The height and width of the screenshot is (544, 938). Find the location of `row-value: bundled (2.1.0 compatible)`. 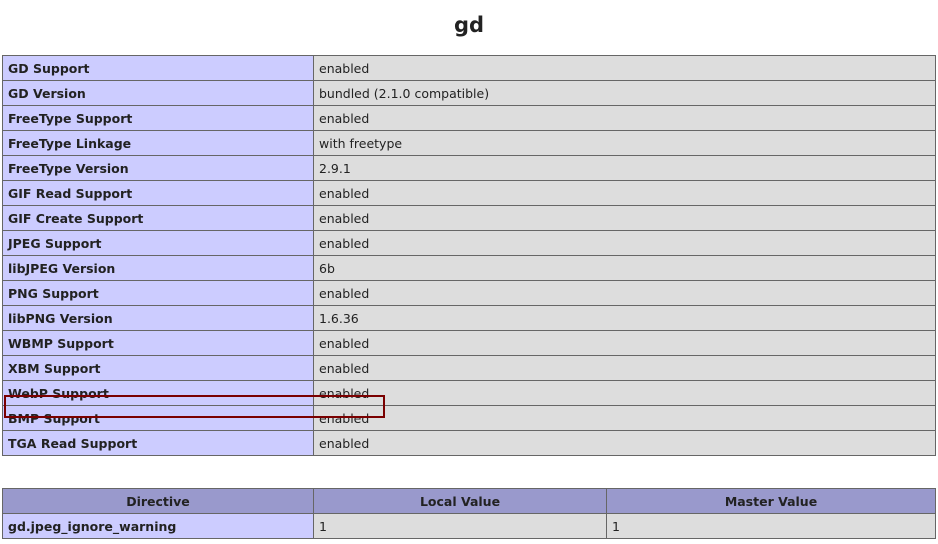

row-value: bundled (2.1.0 compatible) is located at coordinates (624, 93).